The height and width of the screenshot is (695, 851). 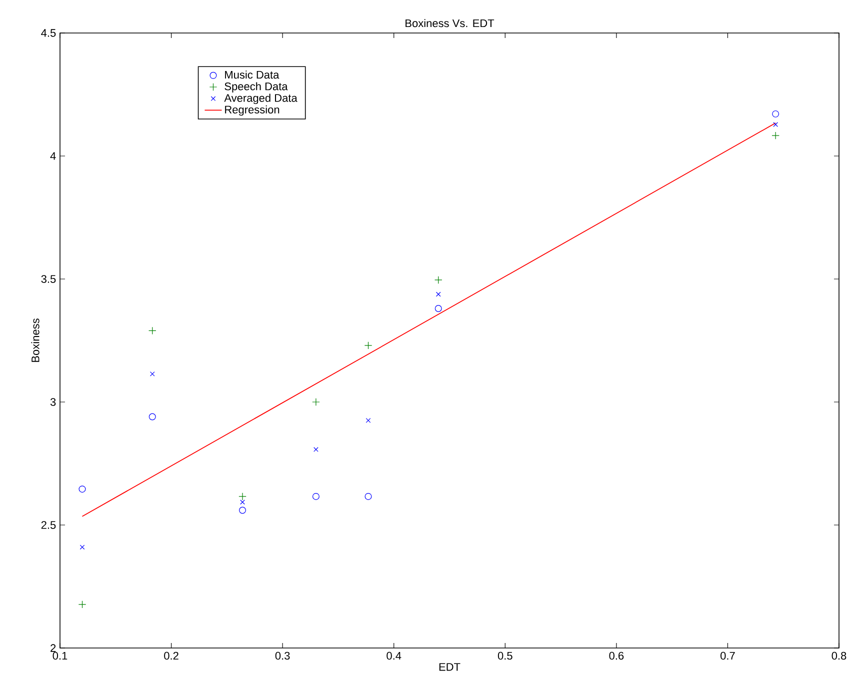 What do you see at coordinates (48, 525) in the screenshot?
I see `y-tick-label: 2.5` at bounding box center [48, 525].